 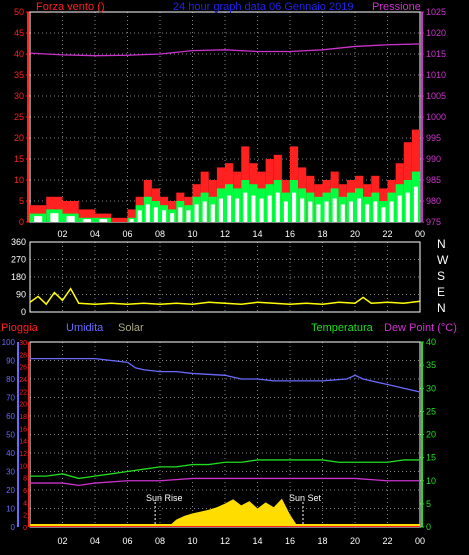 What do you see at coordinates (225, 277) in the screenshot?
I see `plot-frame` at bounding box center [225, 277].